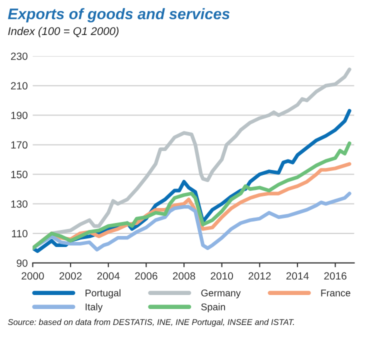  What do you see at coordinates (146, 276) in the screenshot?
I see `x-tick-label: 2006` at bounding box center [146, 276].